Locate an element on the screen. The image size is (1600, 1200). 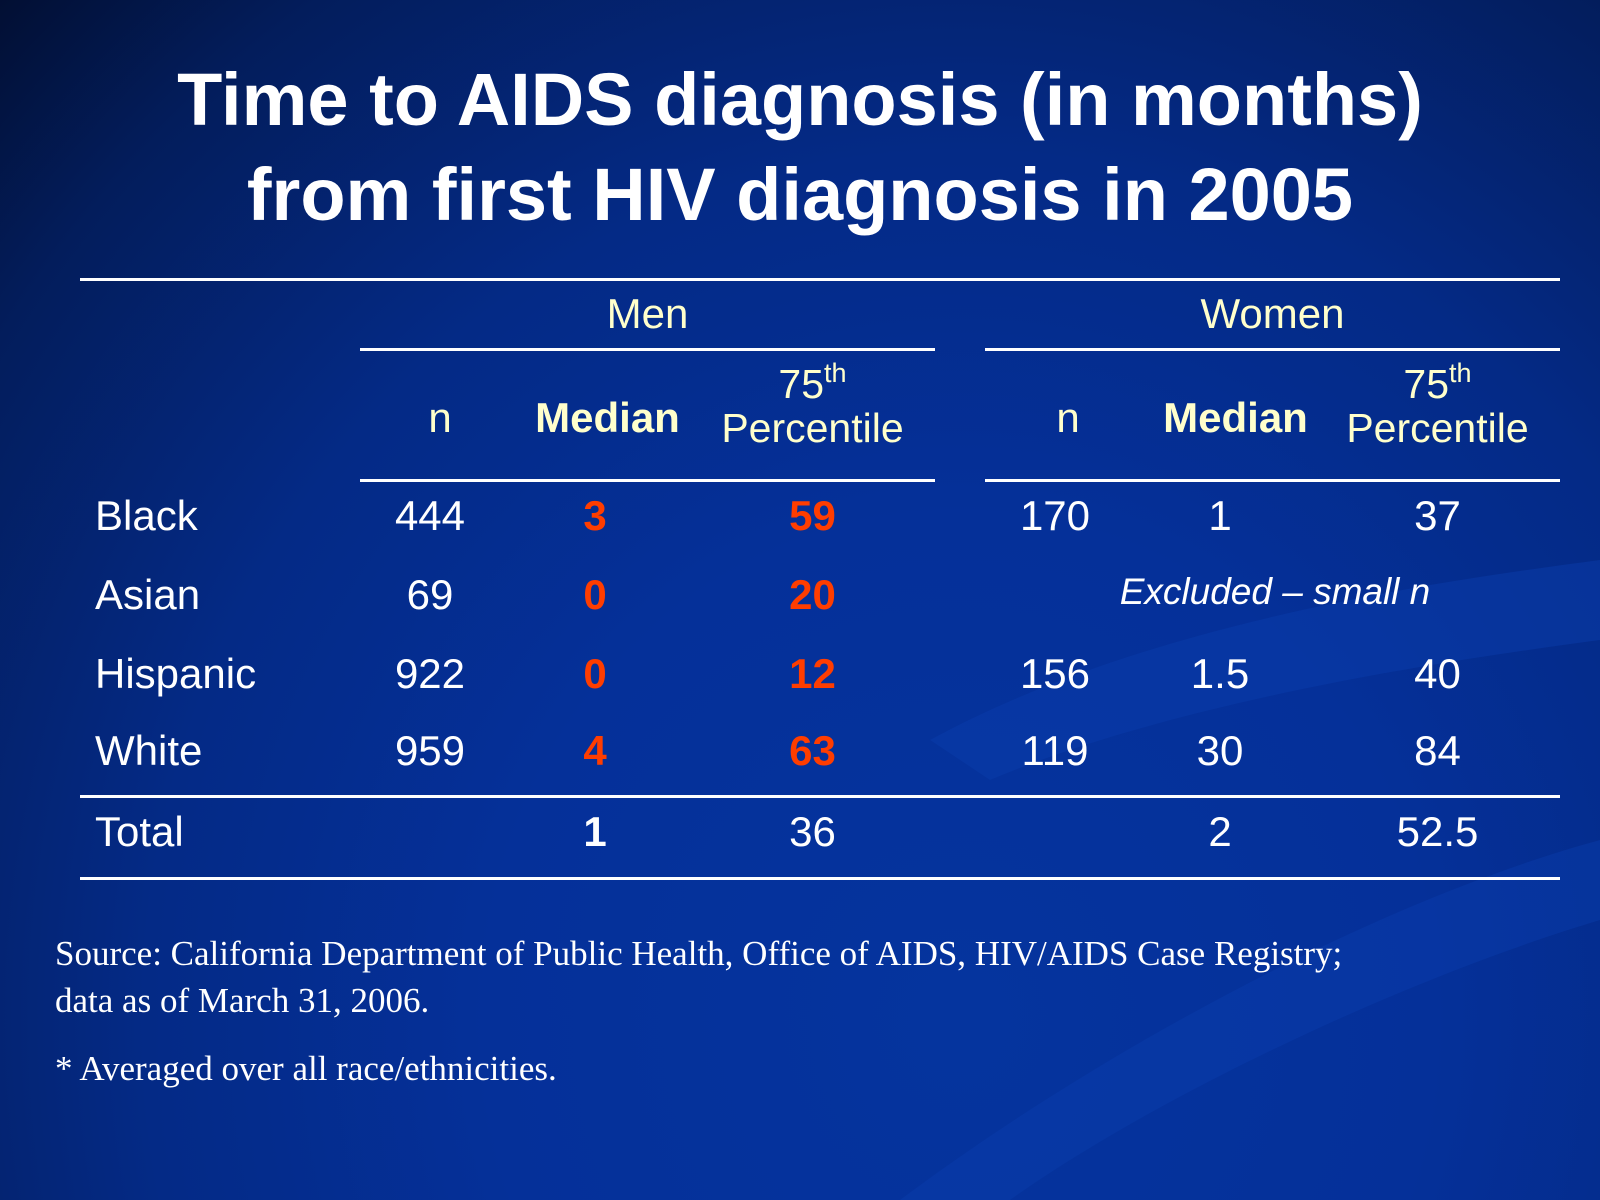
white-women-p75: 84 is located at coordinates (1437, 750).